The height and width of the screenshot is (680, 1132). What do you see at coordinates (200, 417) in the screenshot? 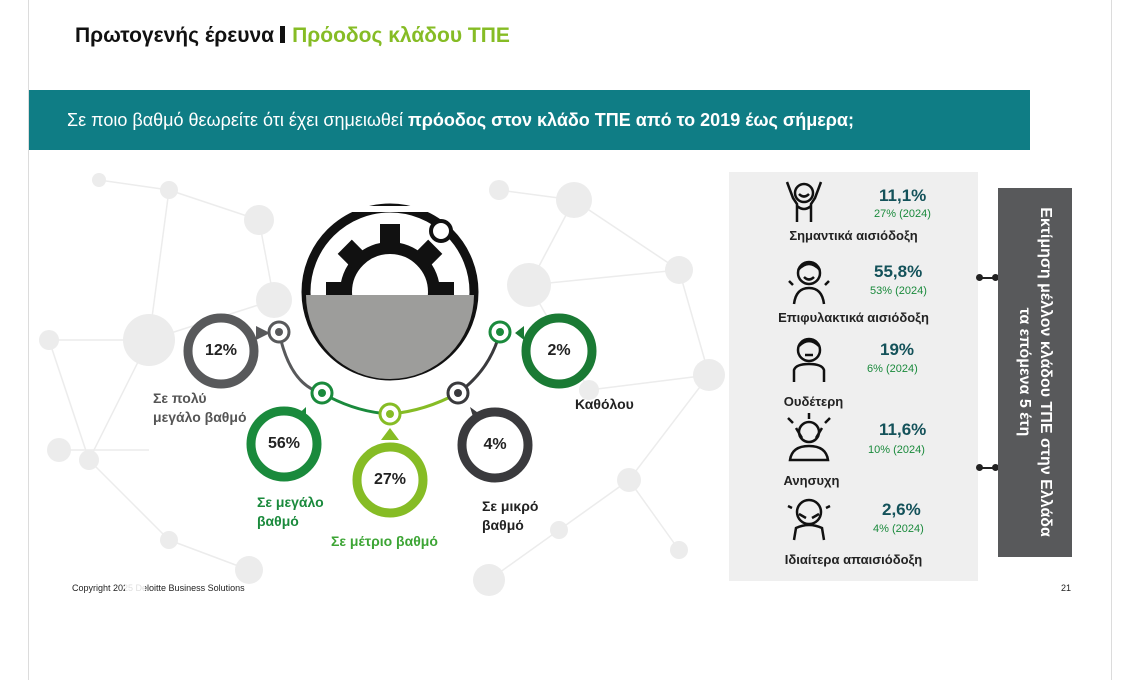
I see `label-very-high-l2: μεγάλο βαθμό` at bounding box center [200, 417].